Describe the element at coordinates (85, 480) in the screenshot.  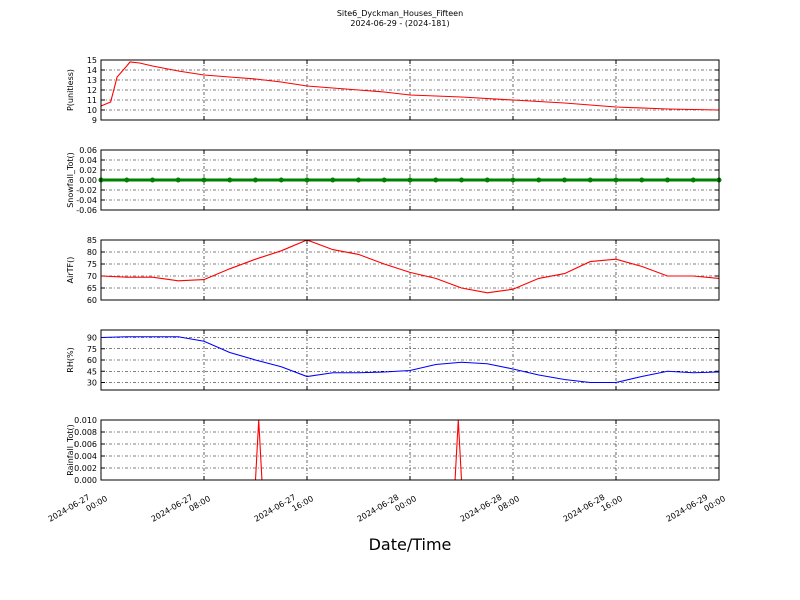
I see `y-tick-label: 0.000` at that location.